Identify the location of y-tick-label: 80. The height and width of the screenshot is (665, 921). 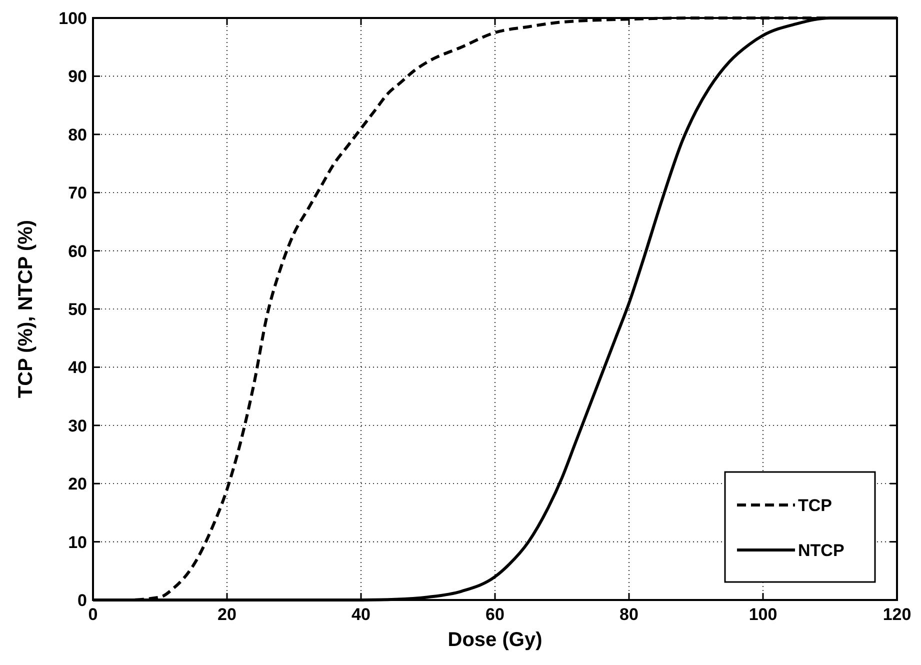
(77, 134).